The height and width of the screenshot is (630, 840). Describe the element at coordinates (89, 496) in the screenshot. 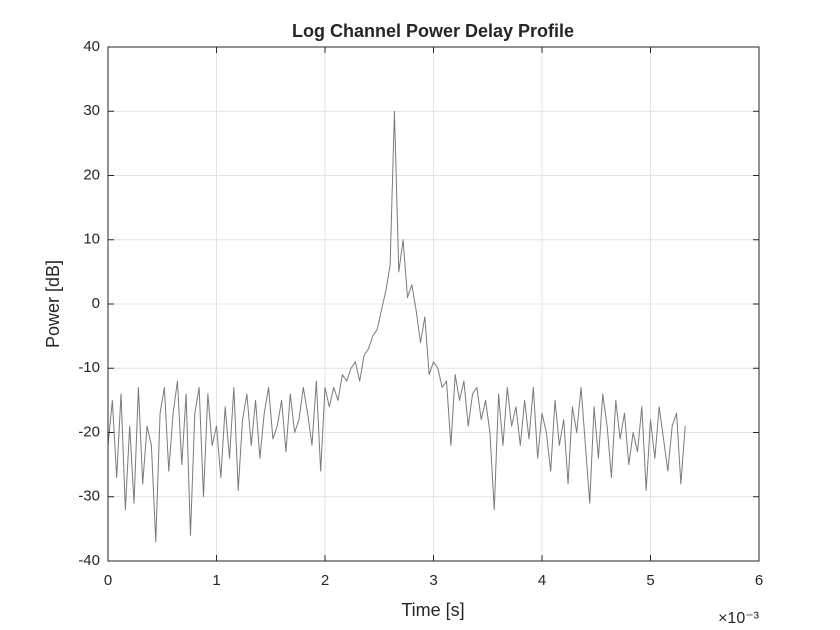

I see `y-tick-label: -30` at that location.